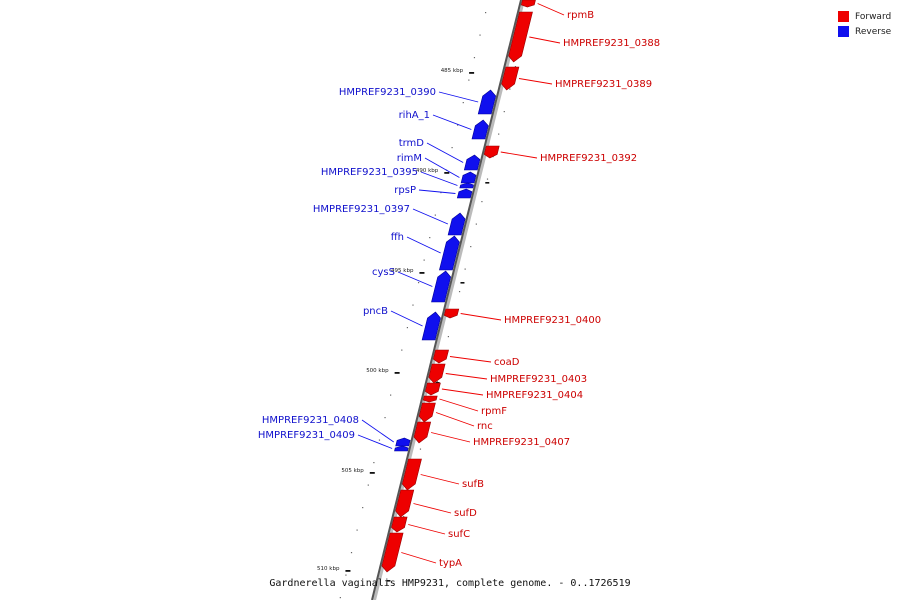 The image size is (900, 604). Describe the element at coordinates (459, 405) in the screenshot. I see `leader-line-rpmF` at that location.